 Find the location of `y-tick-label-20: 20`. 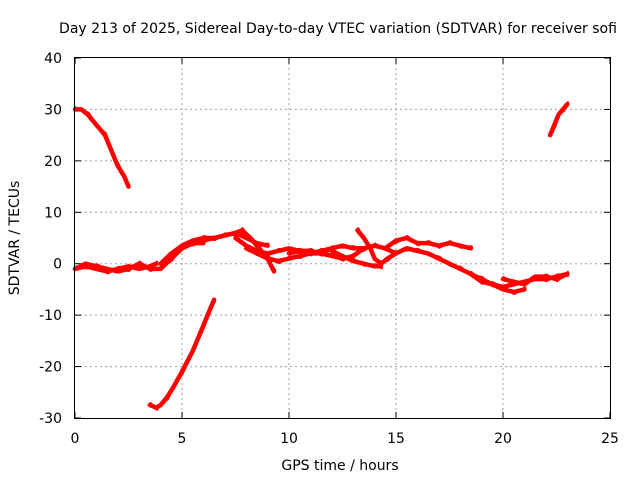

y-tick-label-20: 20 is located at coordinates (53, 162).